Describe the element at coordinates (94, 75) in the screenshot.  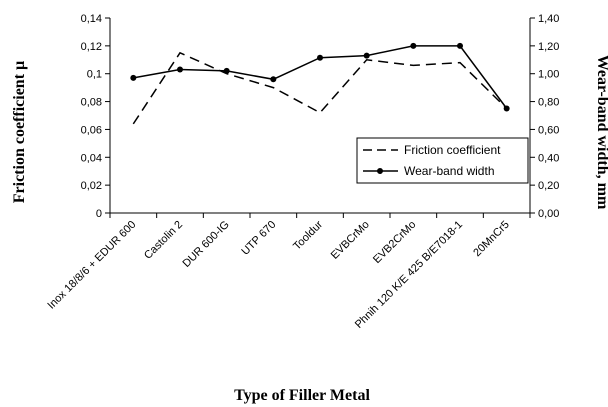
I see `left-tick-label: 0,1` at that location.